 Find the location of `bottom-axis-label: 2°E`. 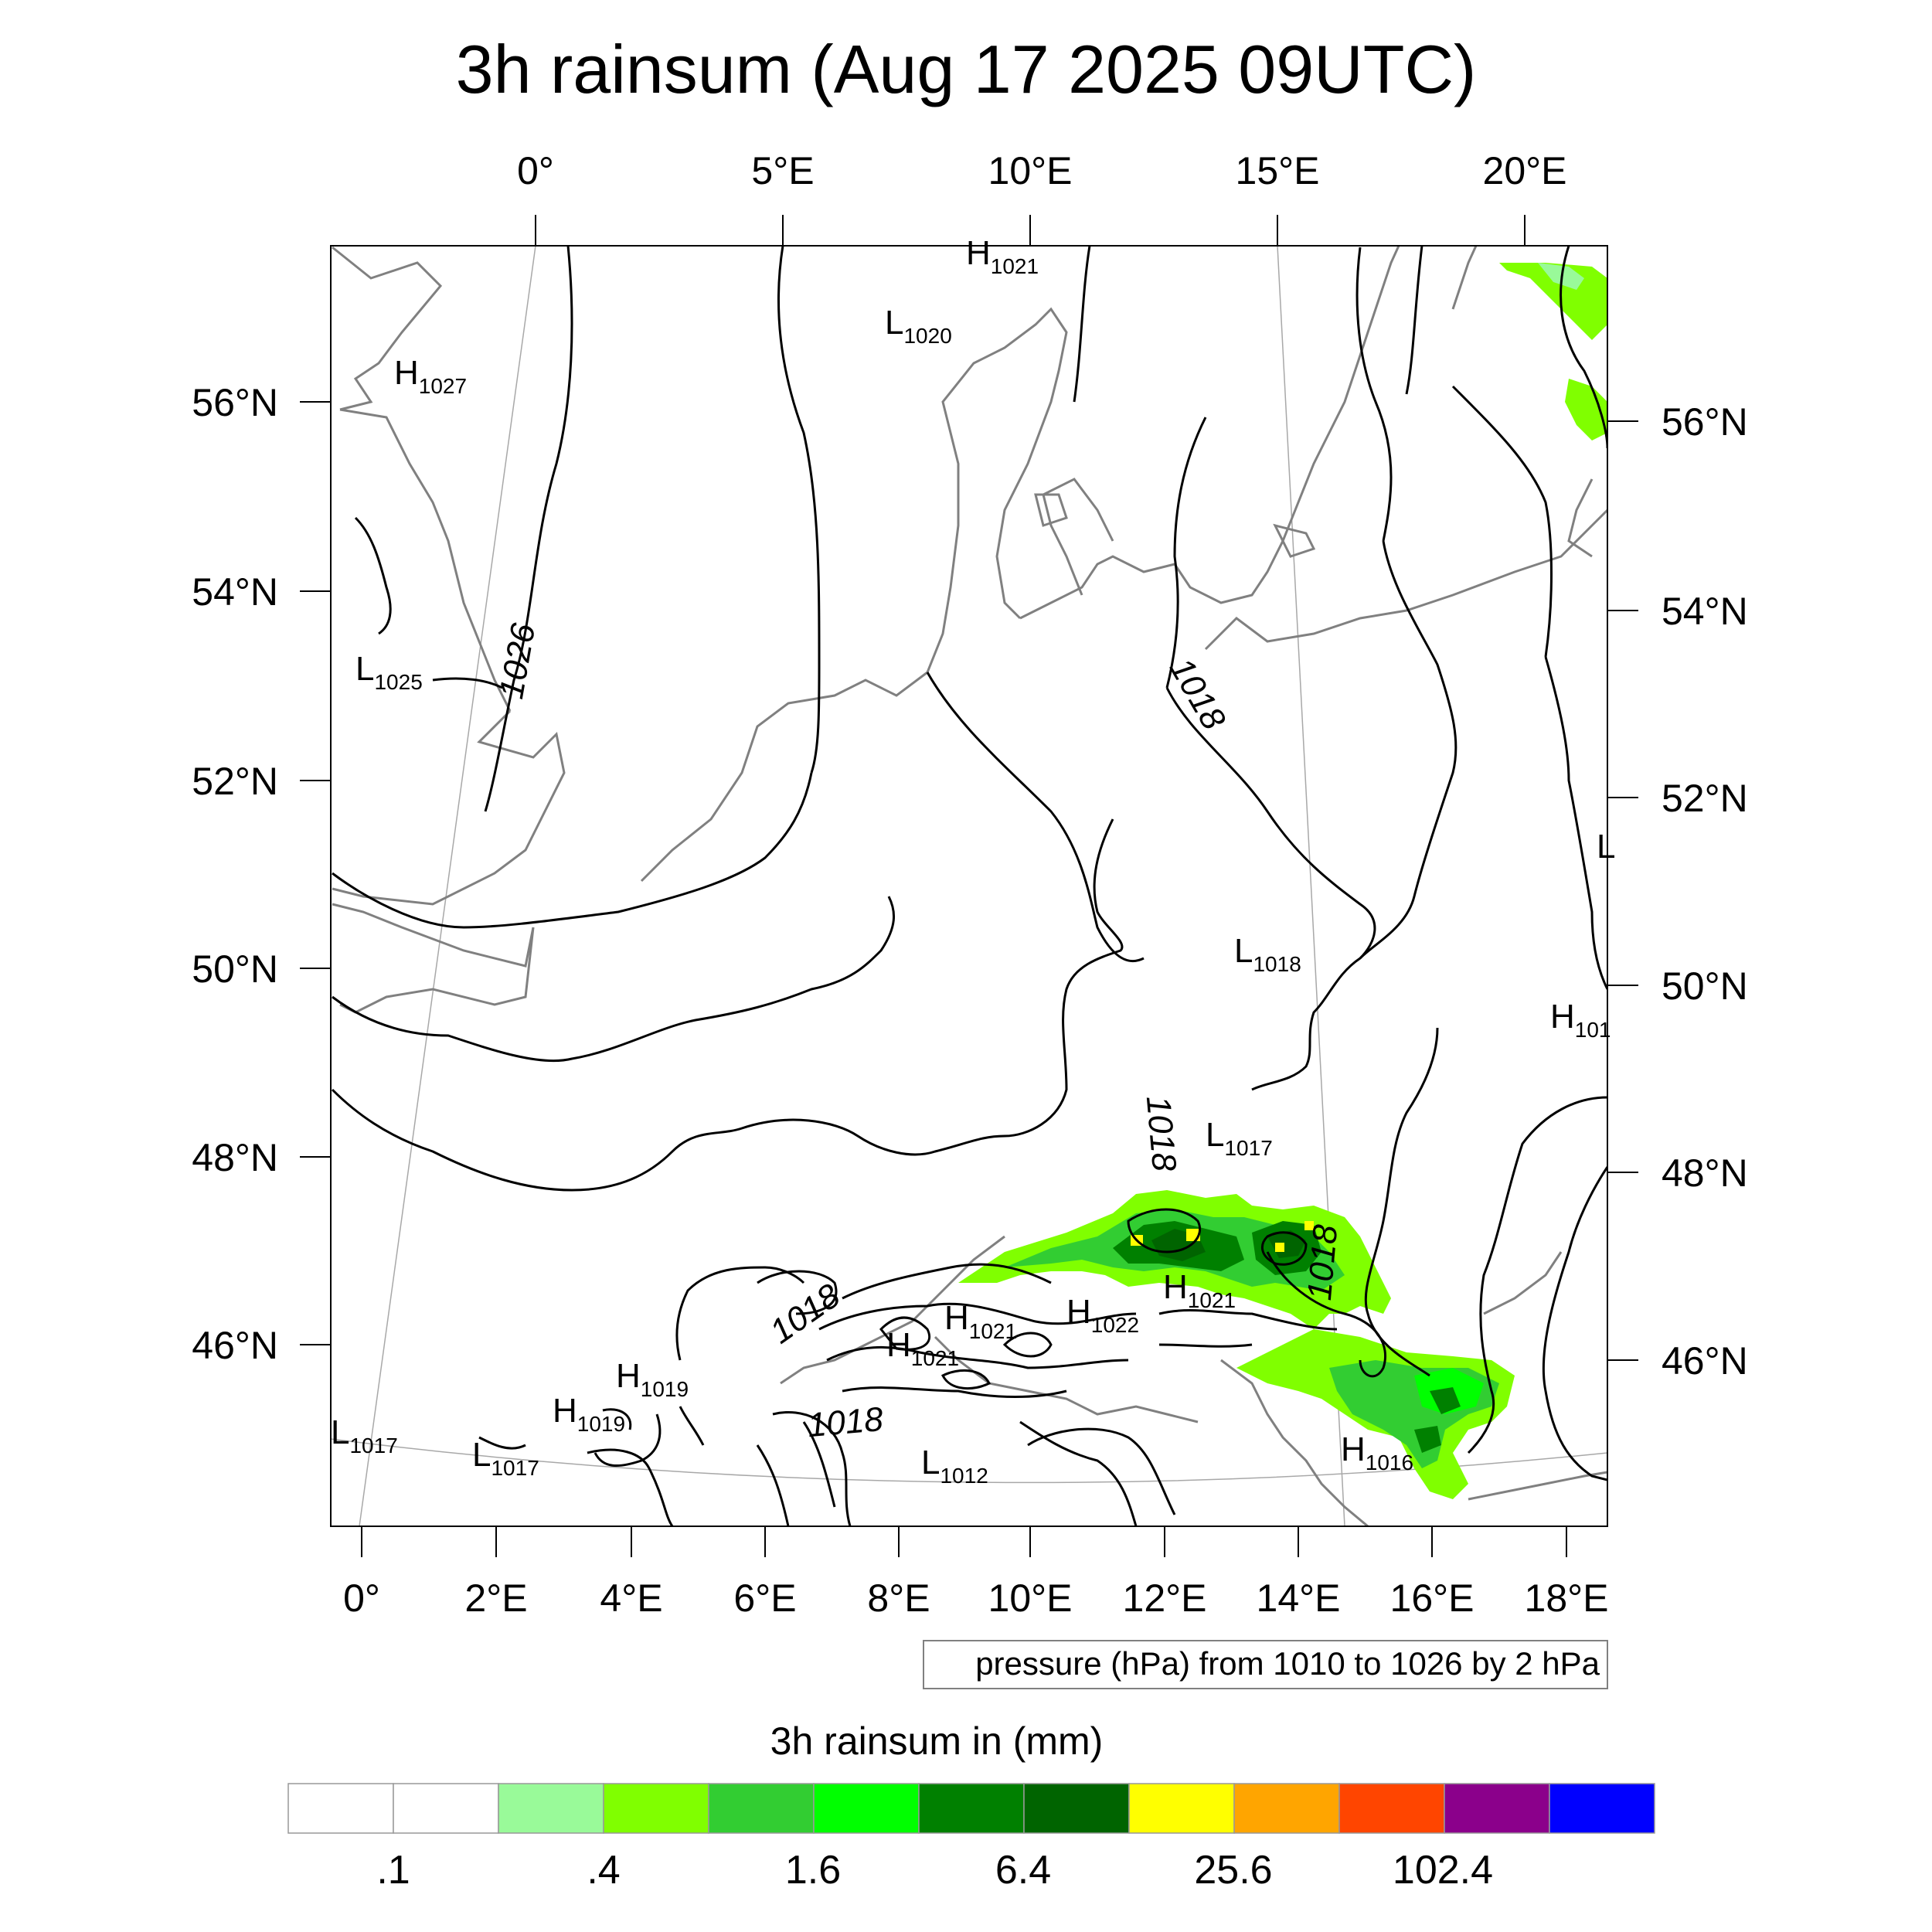

bottom-axis-label: 2°E is located at coordinates (496, 1599).